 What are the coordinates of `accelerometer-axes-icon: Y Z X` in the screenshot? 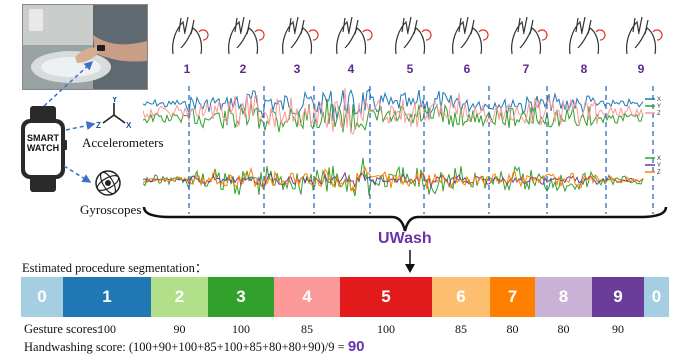 It's located at (114, 113).